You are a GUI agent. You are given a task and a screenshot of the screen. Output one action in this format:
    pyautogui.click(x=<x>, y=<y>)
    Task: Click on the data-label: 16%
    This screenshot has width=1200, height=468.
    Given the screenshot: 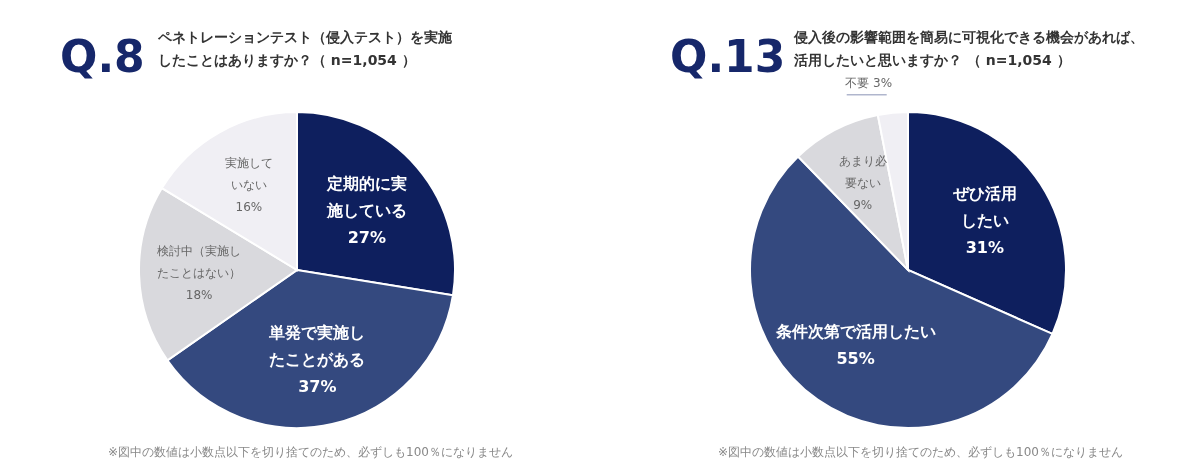 What is the action you would take?
    pyautogui.click(x=249, y=206)
    